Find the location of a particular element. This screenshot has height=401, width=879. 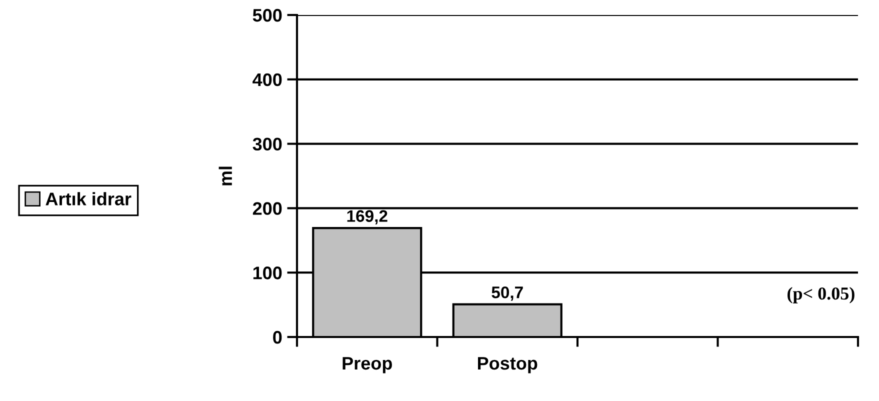

data-label: 169,2 is located at coordinates (367, 217).